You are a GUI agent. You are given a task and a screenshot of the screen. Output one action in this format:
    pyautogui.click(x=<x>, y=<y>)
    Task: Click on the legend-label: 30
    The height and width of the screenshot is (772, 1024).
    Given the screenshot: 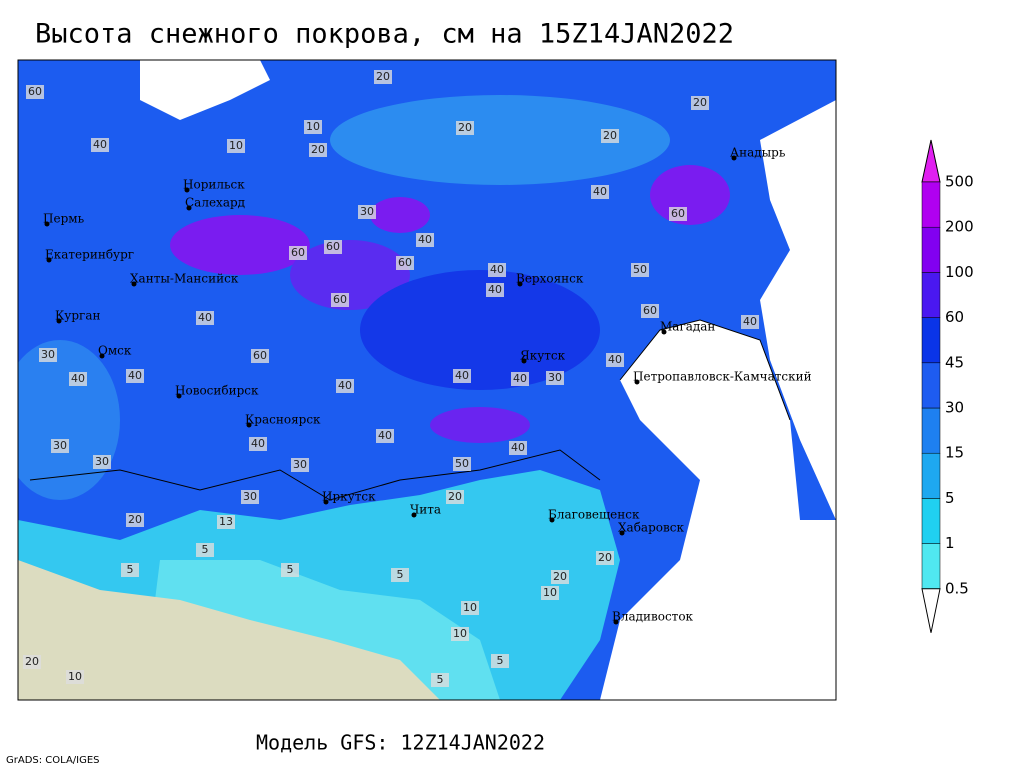 What is the action you would take?
    pyautogui.click(x=954, y=408)
    